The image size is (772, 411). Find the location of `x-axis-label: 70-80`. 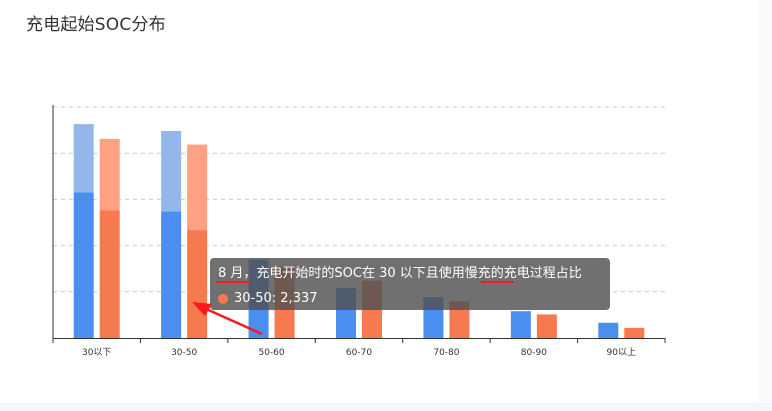

x-axis-label: 70-80 is located at coordinates (446, 353).